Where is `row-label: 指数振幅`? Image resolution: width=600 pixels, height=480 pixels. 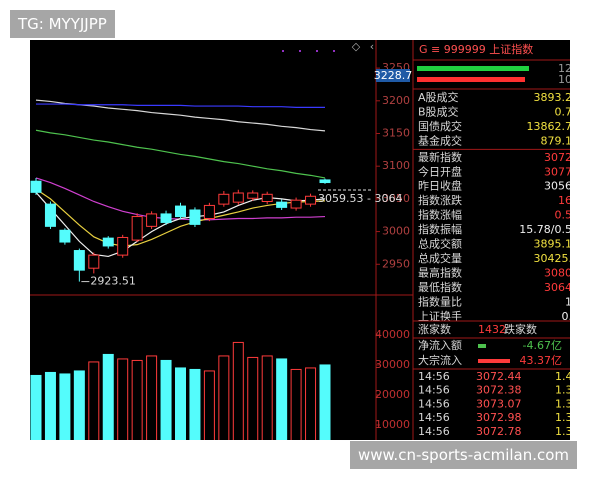
row-label: 指数振幅 is located at coordinates (440, 229).